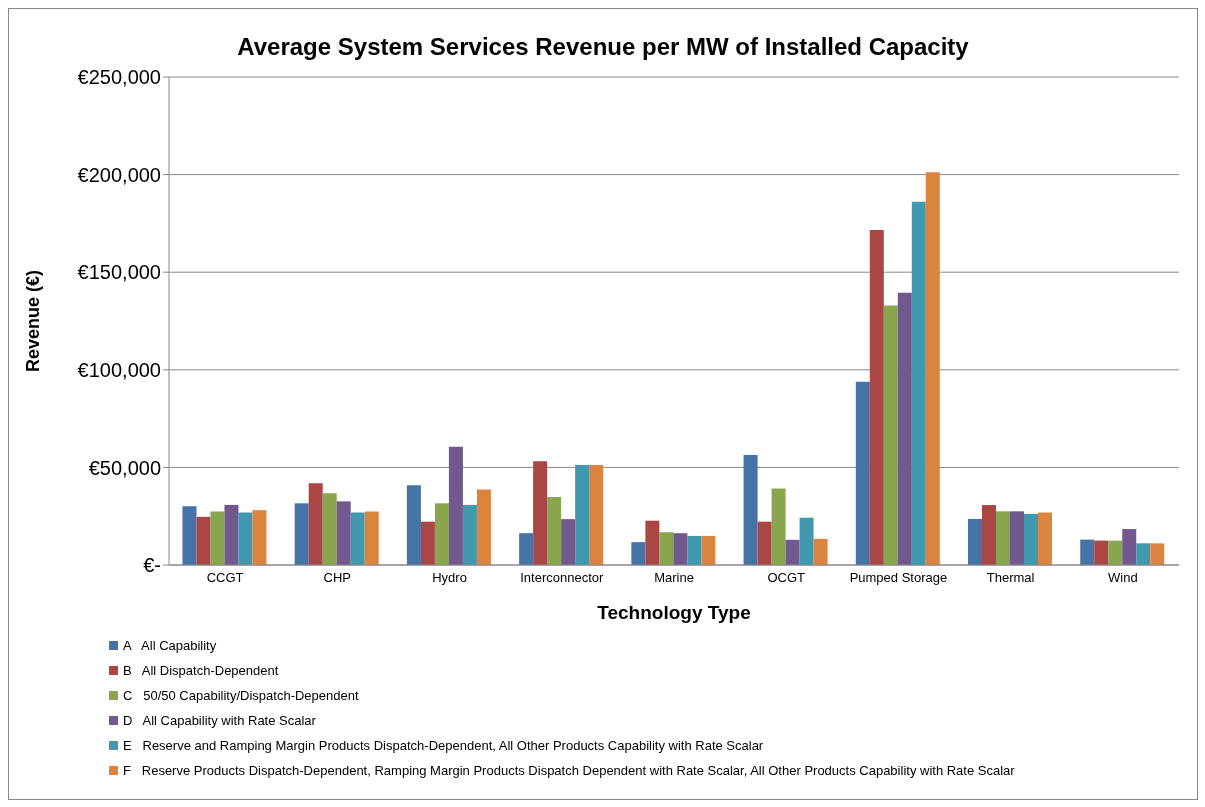  I want to click on x-tick-label: Marine, so click(674, 578).